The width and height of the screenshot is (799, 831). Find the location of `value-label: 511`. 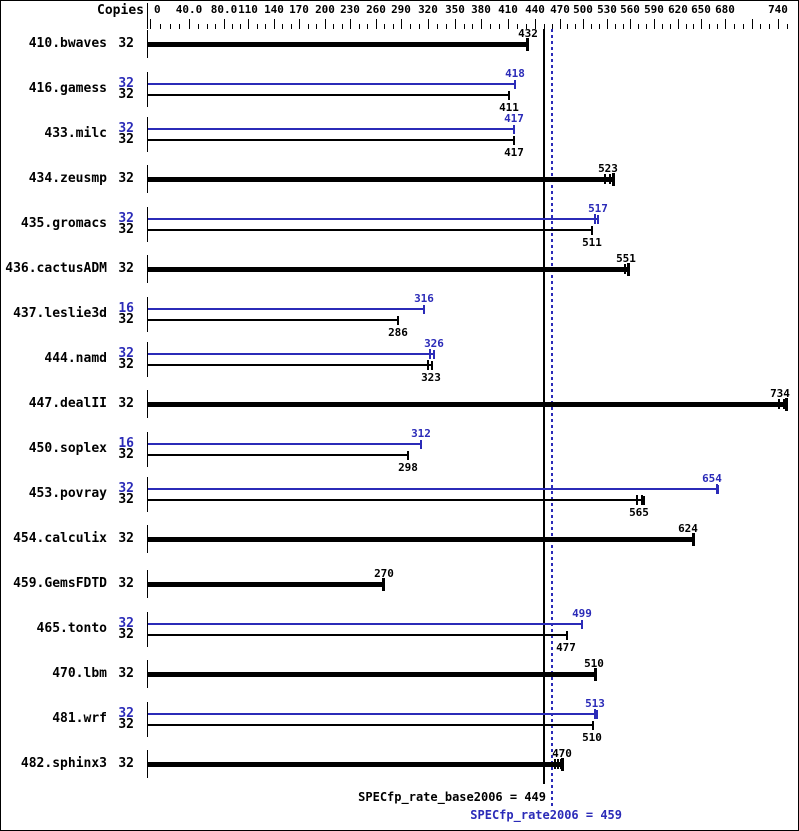

value-label: 511 is located at coordinates (592, 242).